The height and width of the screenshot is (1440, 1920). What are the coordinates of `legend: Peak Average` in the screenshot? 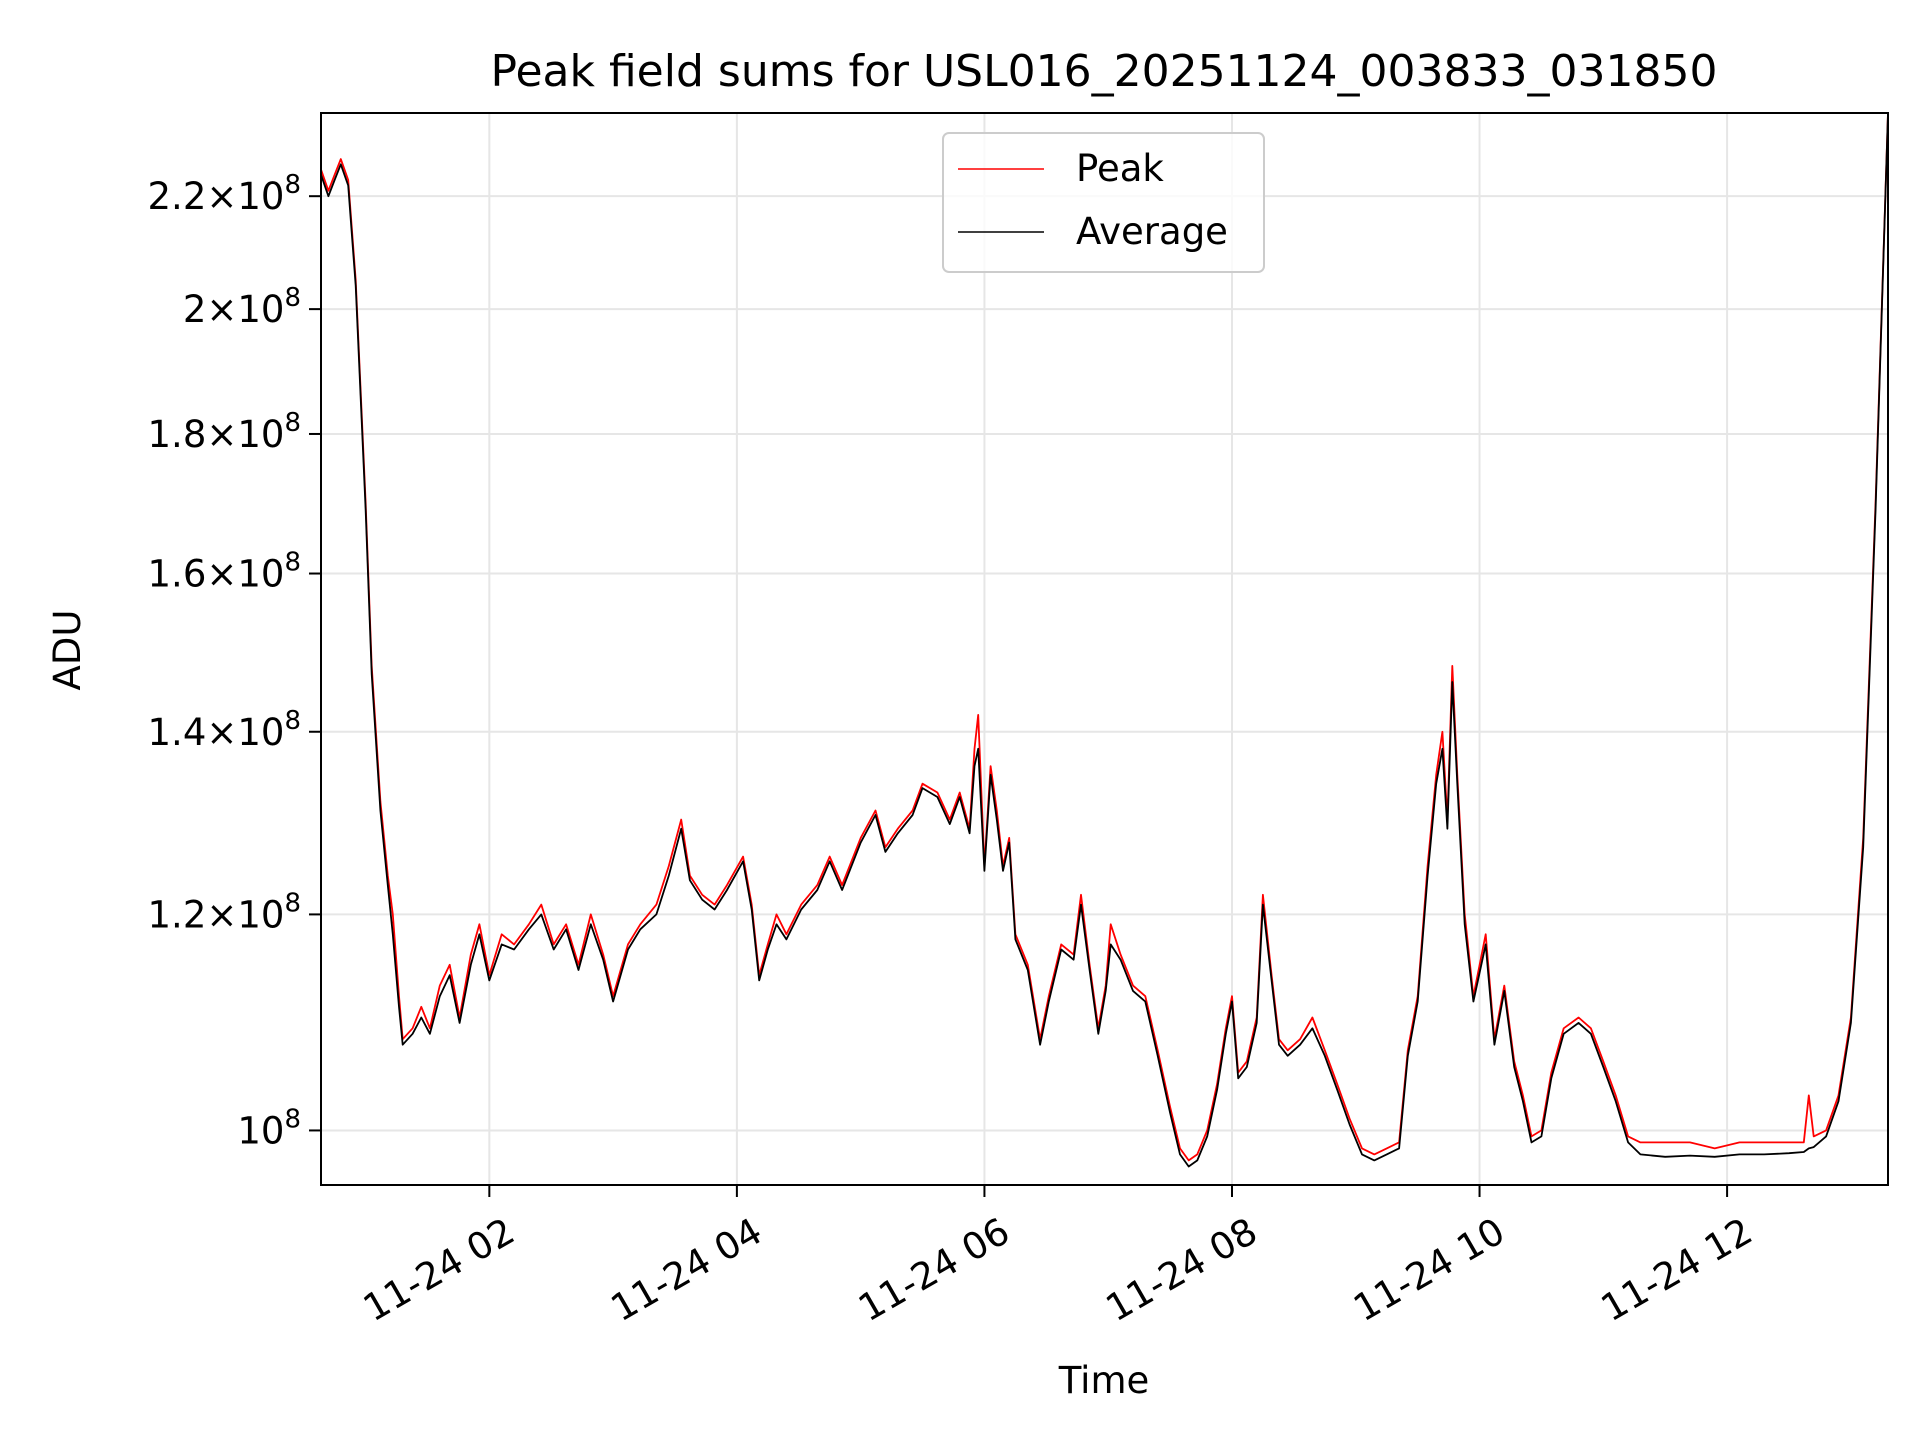 It's located at (1103, 202).